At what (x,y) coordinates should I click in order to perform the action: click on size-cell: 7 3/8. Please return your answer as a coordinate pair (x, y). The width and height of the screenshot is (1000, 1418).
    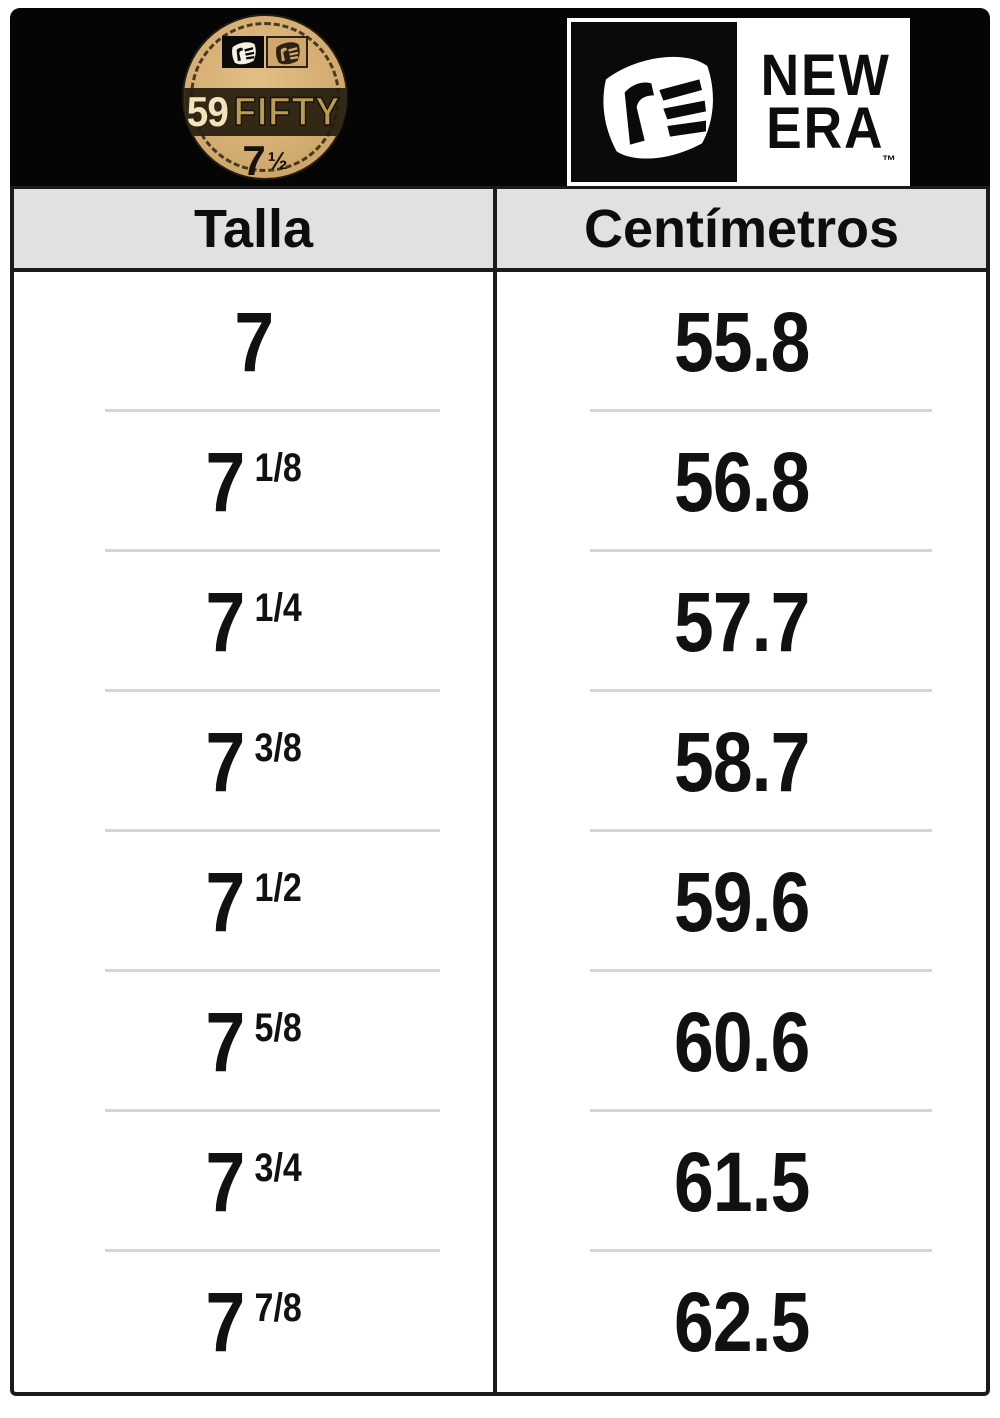
    Looking at the image, I should click on (255, 762).